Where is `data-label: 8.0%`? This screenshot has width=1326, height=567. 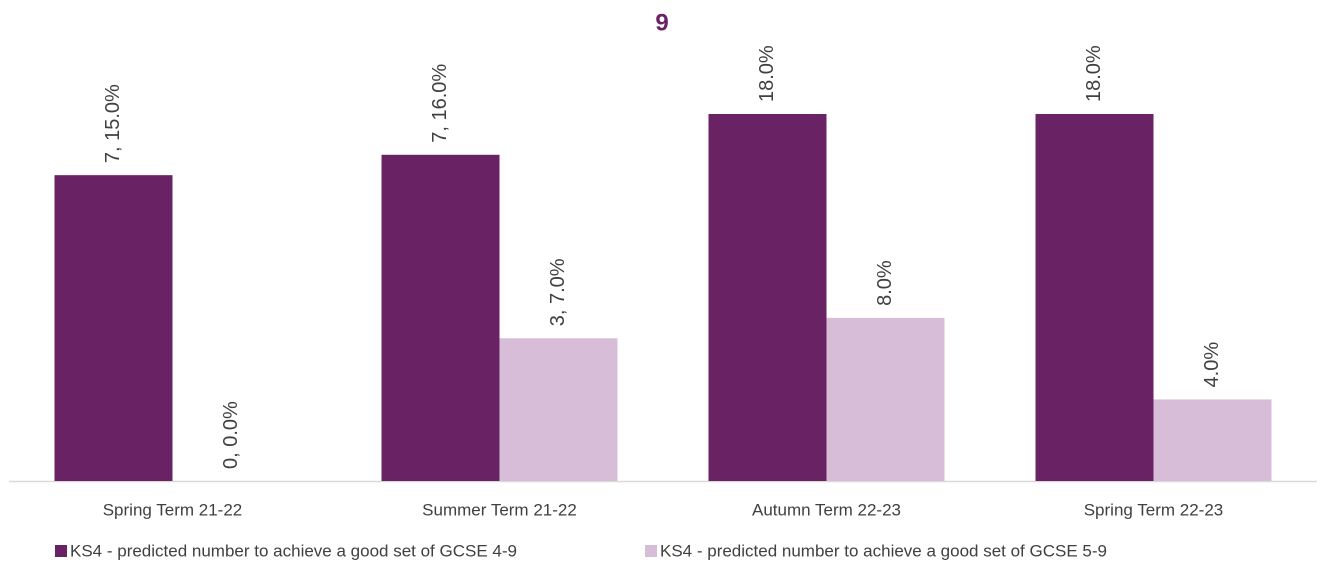 data-label: 8.0% is located at coordinates (885, 283).